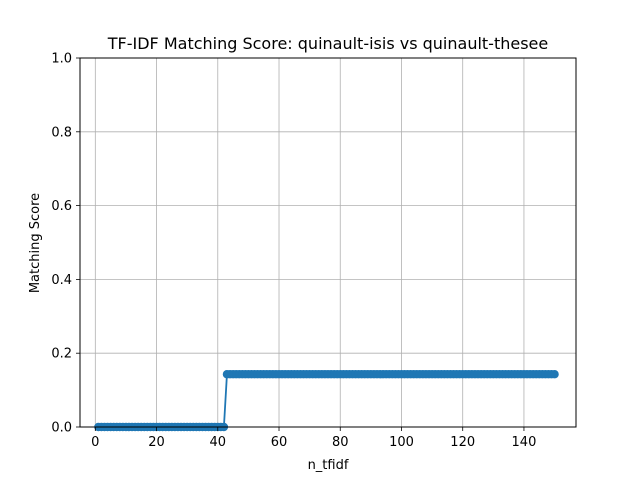 The height and width of the screenshot is (484, 640). Describe the element at coordinates (156, 442) in the screenshot. I see `x-tick-label: 20` at that location.